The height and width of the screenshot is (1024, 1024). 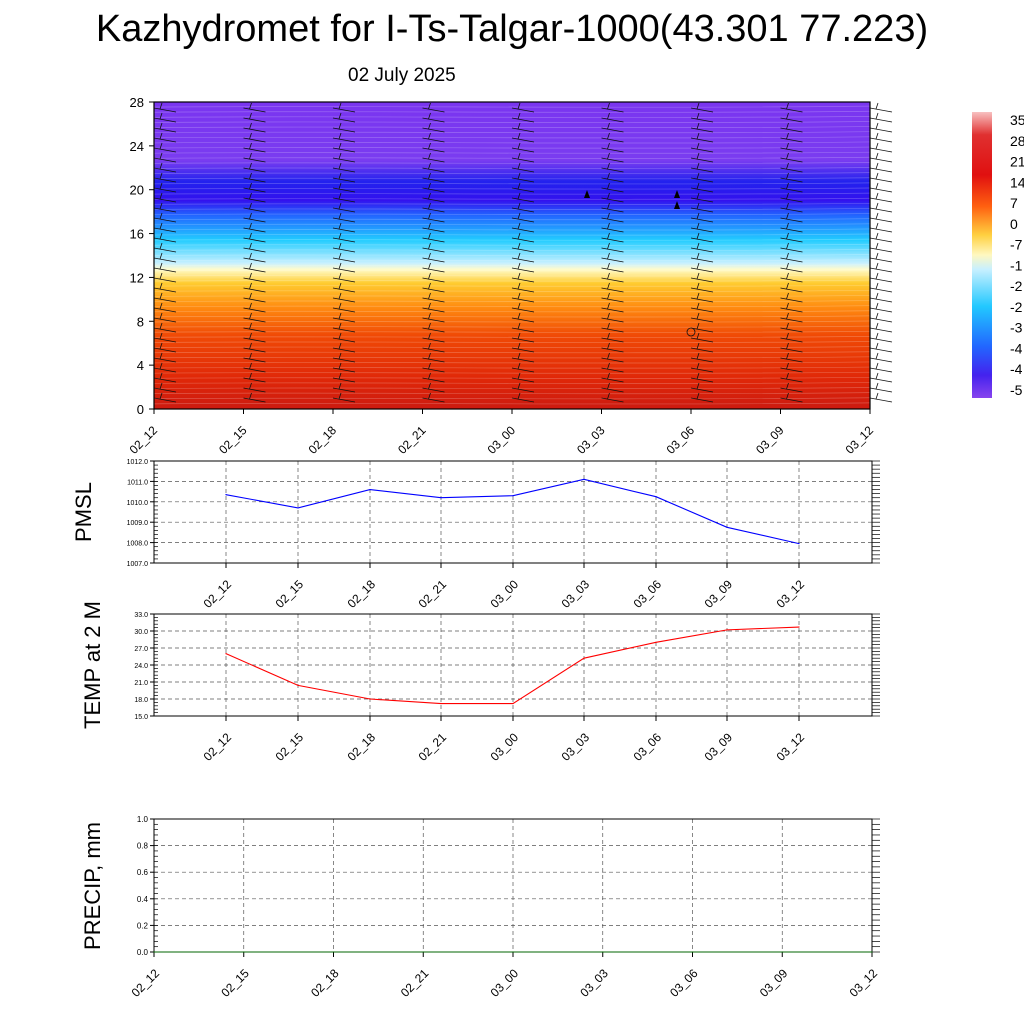 What do you see at coordinates (143, 925) in the screenshot?
I see `y-tick-label: 0.2` at bounding box center [143, 925].